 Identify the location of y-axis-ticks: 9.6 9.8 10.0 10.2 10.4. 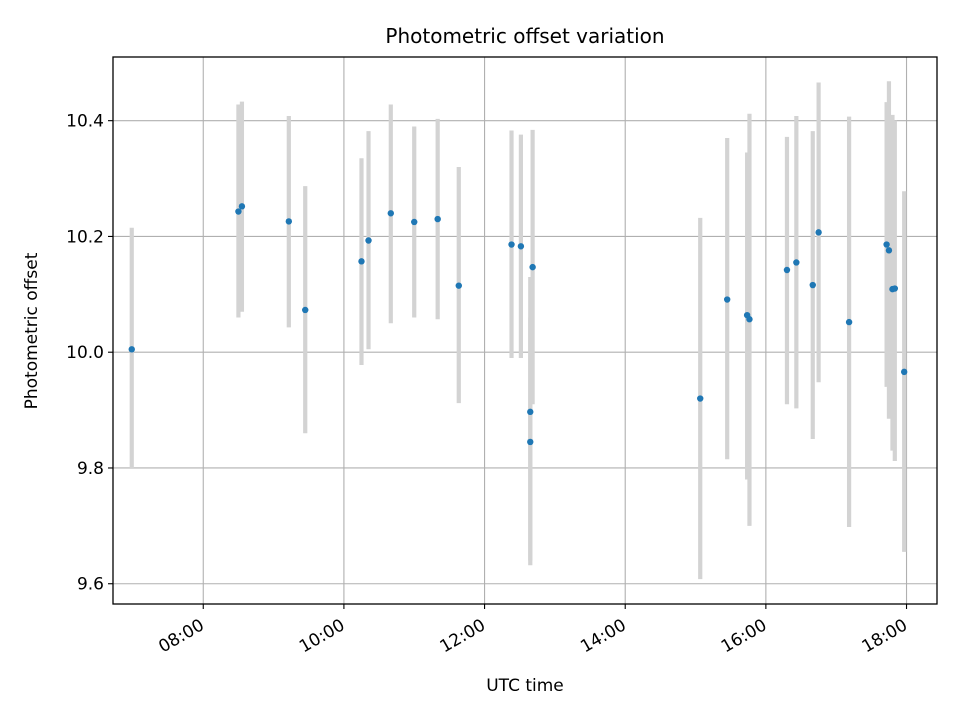
(89, 353).